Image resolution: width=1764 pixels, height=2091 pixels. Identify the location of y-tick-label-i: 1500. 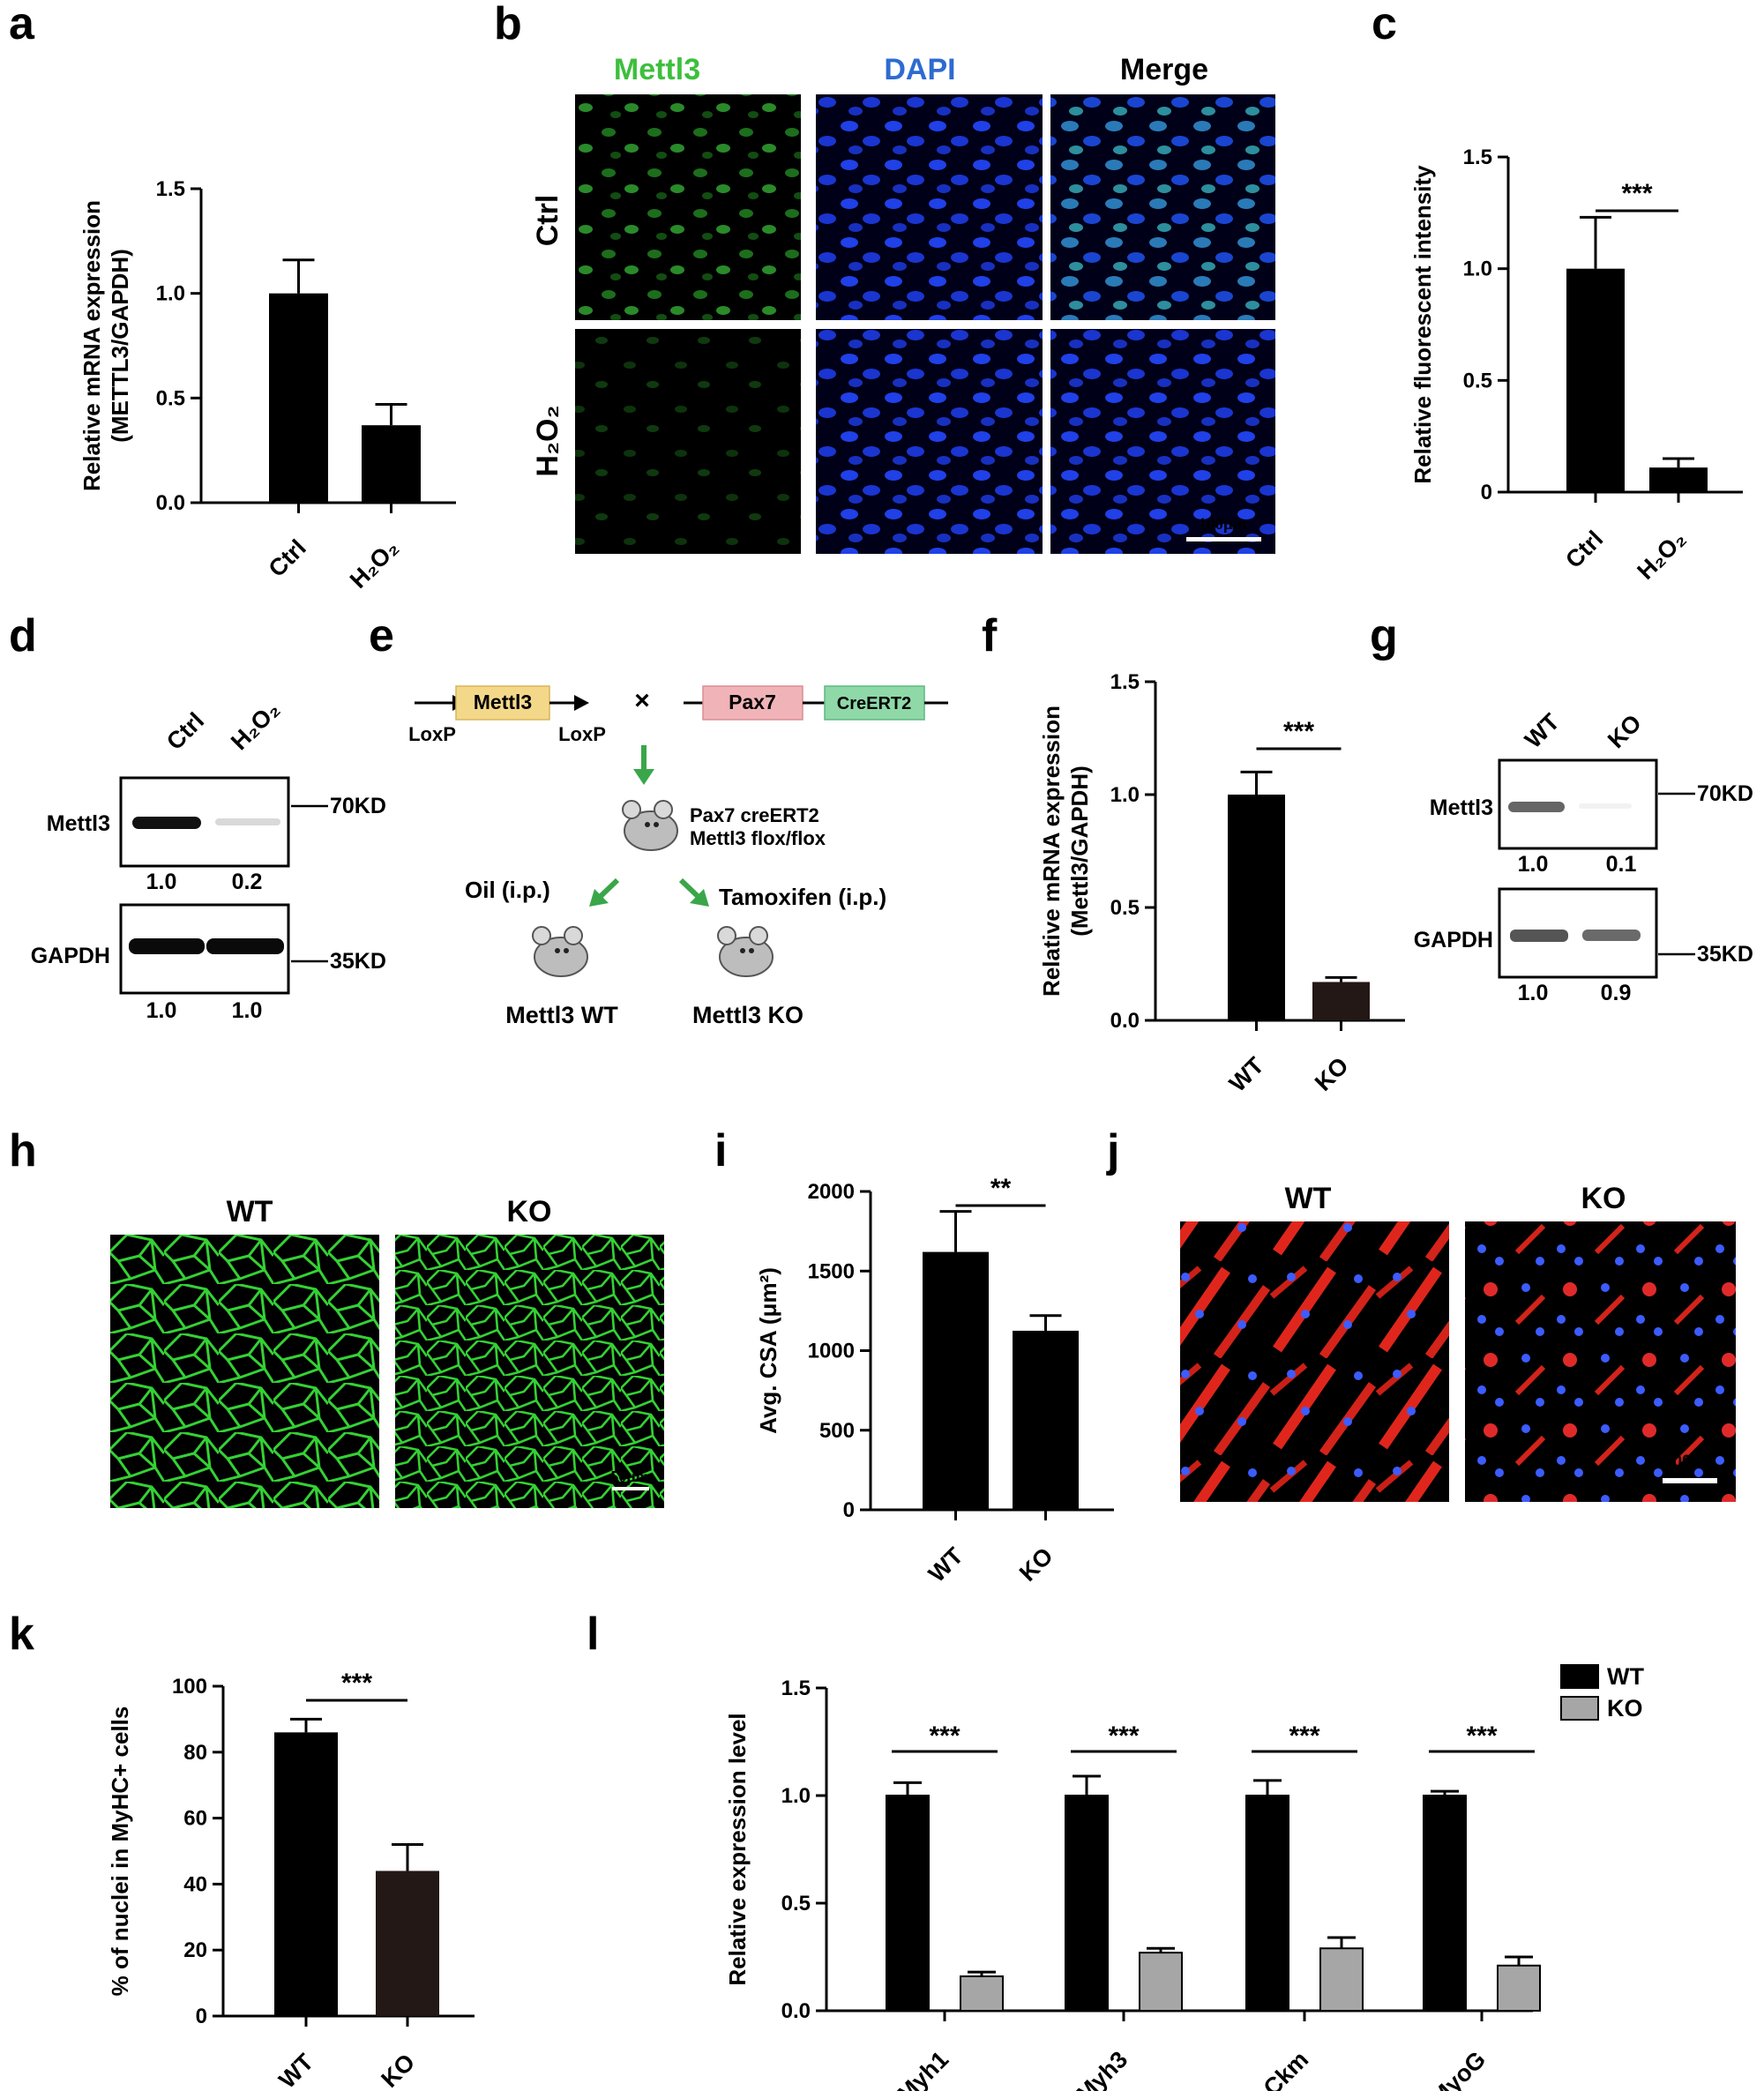
(831, 1271).